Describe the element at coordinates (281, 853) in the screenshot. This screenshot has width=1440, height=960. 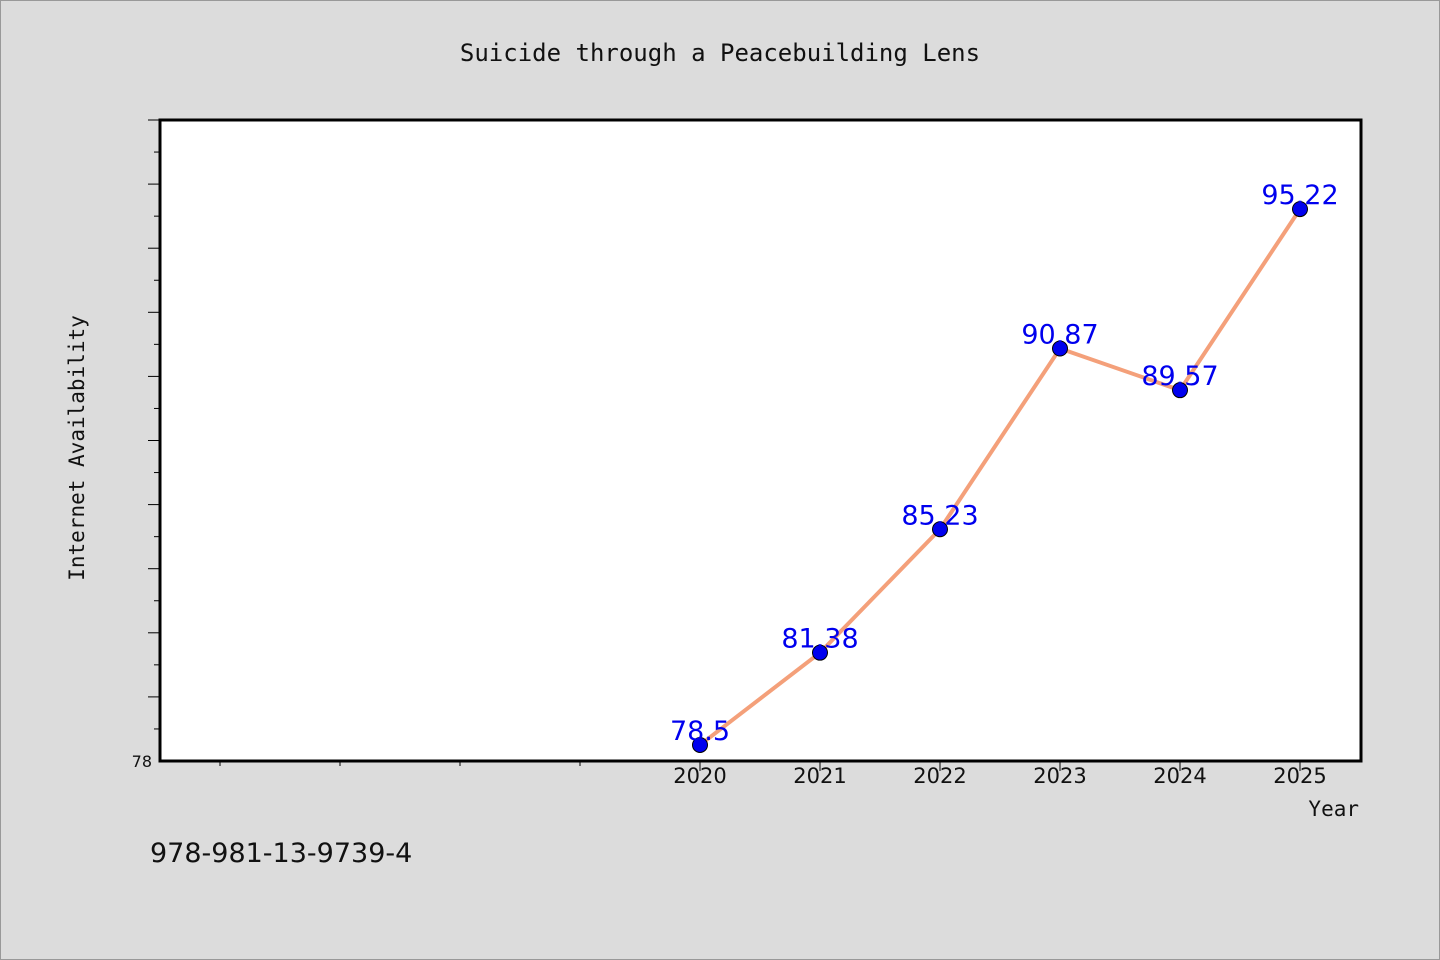
I see `isbn-footer: 978-981-13-9739-4` at that location.